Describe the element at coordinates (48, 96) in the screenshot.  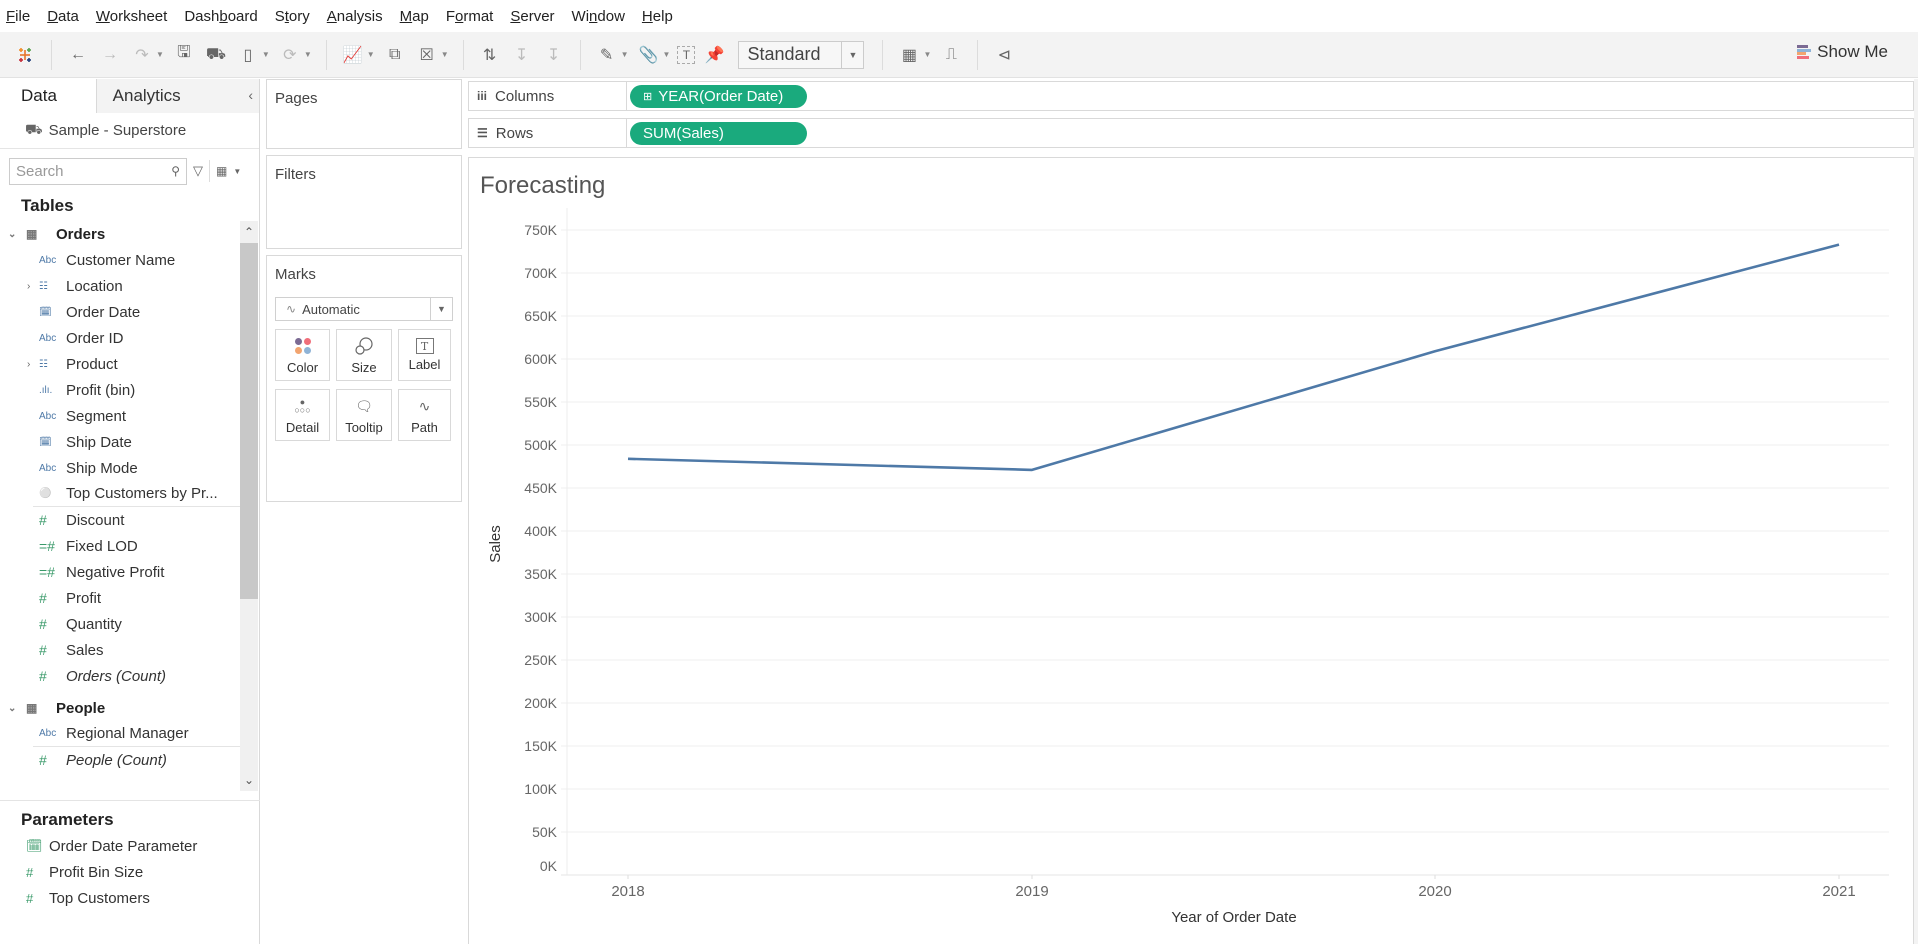
I see `tab-data: Data` at that location.